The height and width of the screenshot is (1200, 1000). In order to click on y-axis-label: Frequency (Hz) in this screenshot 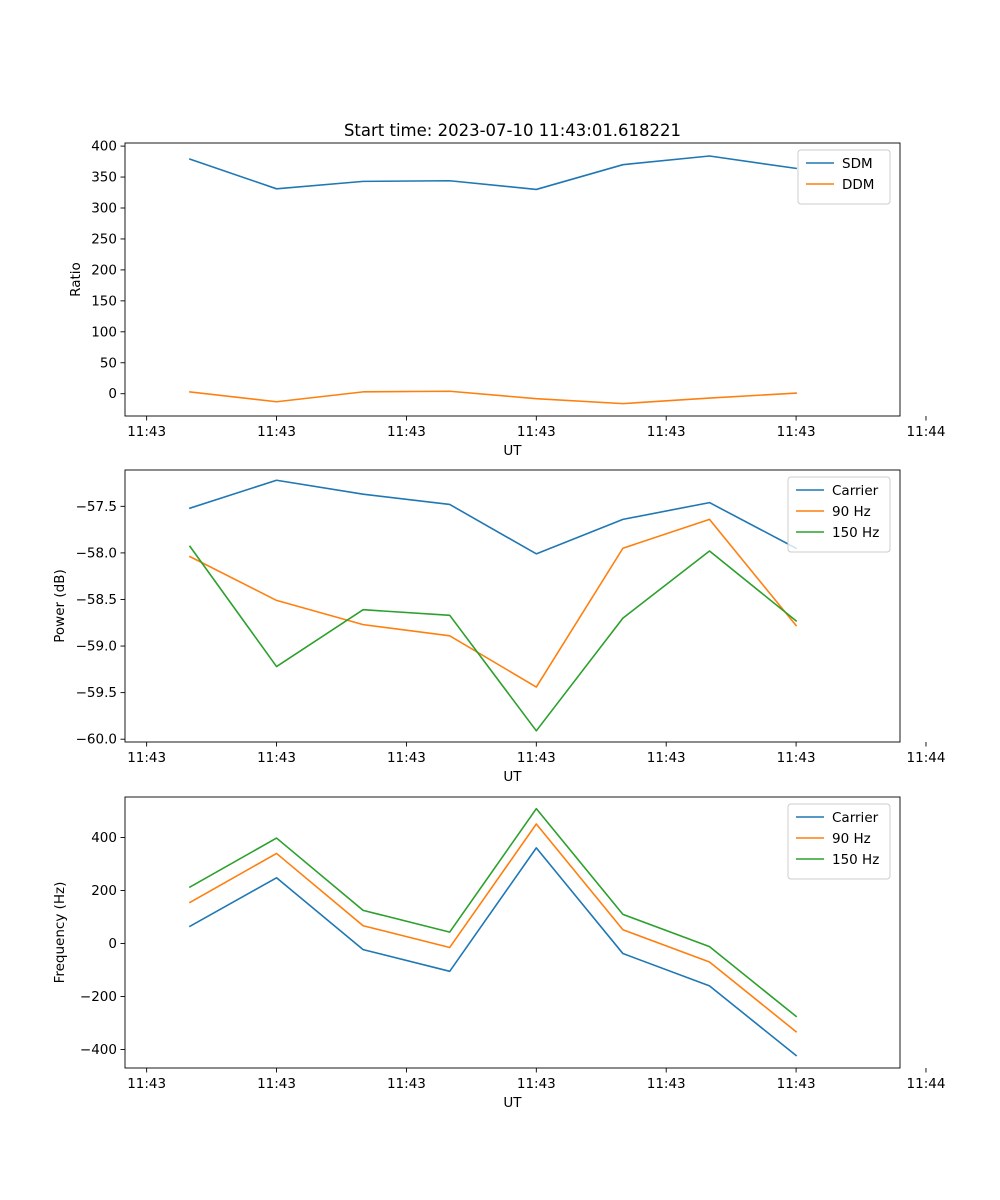, I will do `click(60, 933)`.